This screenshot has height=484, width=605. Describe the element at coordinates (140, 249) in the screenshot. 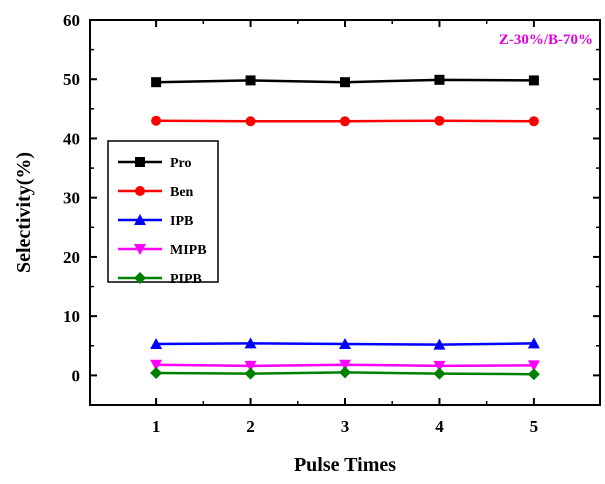

I see `legend-marker-mipb` at that location.